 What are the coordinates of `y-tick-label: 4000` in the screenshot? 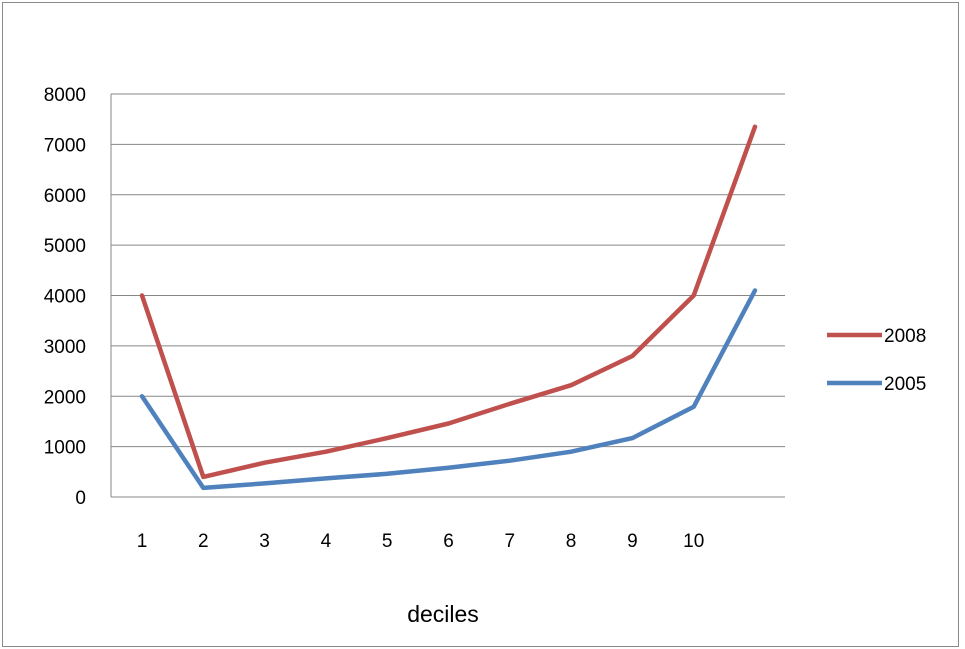 It's located at (65, 297).